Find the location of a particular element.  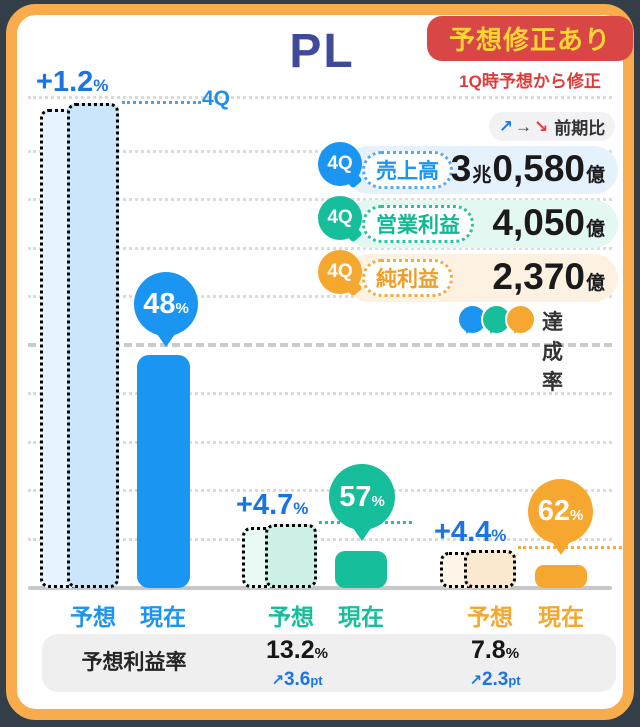

margin-table is located at coordinates (329, 663).